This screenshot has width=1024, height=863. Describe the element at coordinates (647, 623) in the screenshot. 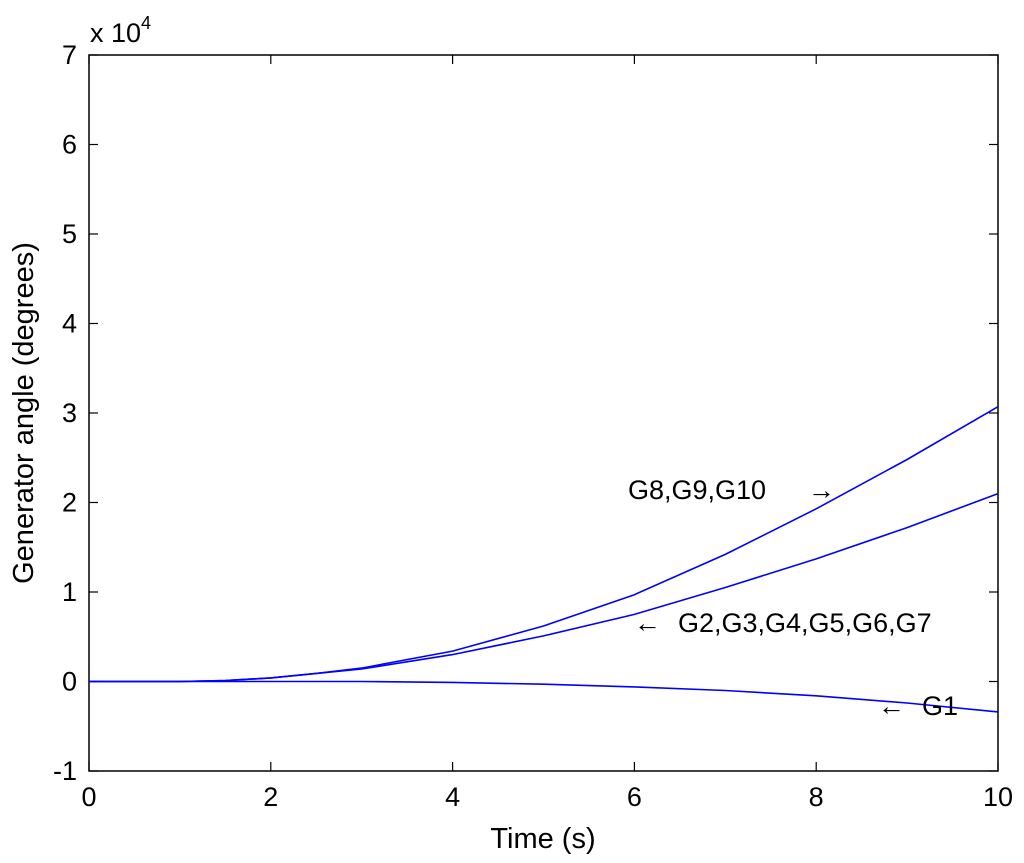

I see `annotation-g2-g7-arrow: ←` at that location.